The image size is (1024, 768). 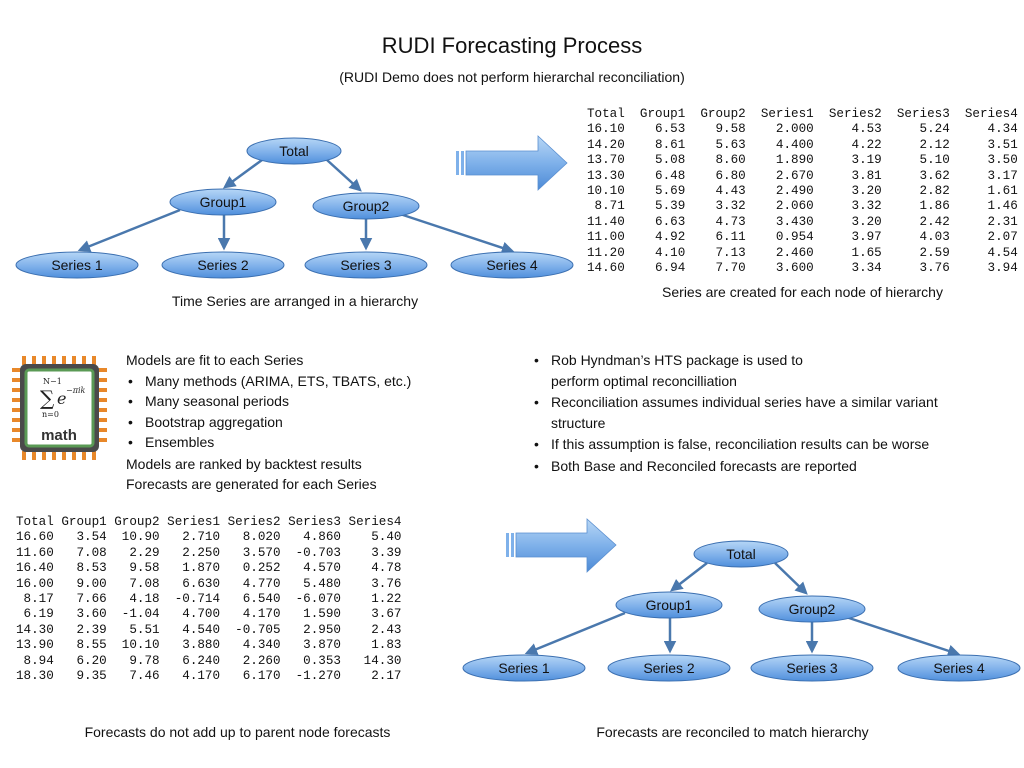 What do you see at coordinates (802, 160) in the screenshot?
I see `table-row: 13.70 5.08 8.60 1.890 3.19 5.10 3.50` at bounding box center [802, 160].